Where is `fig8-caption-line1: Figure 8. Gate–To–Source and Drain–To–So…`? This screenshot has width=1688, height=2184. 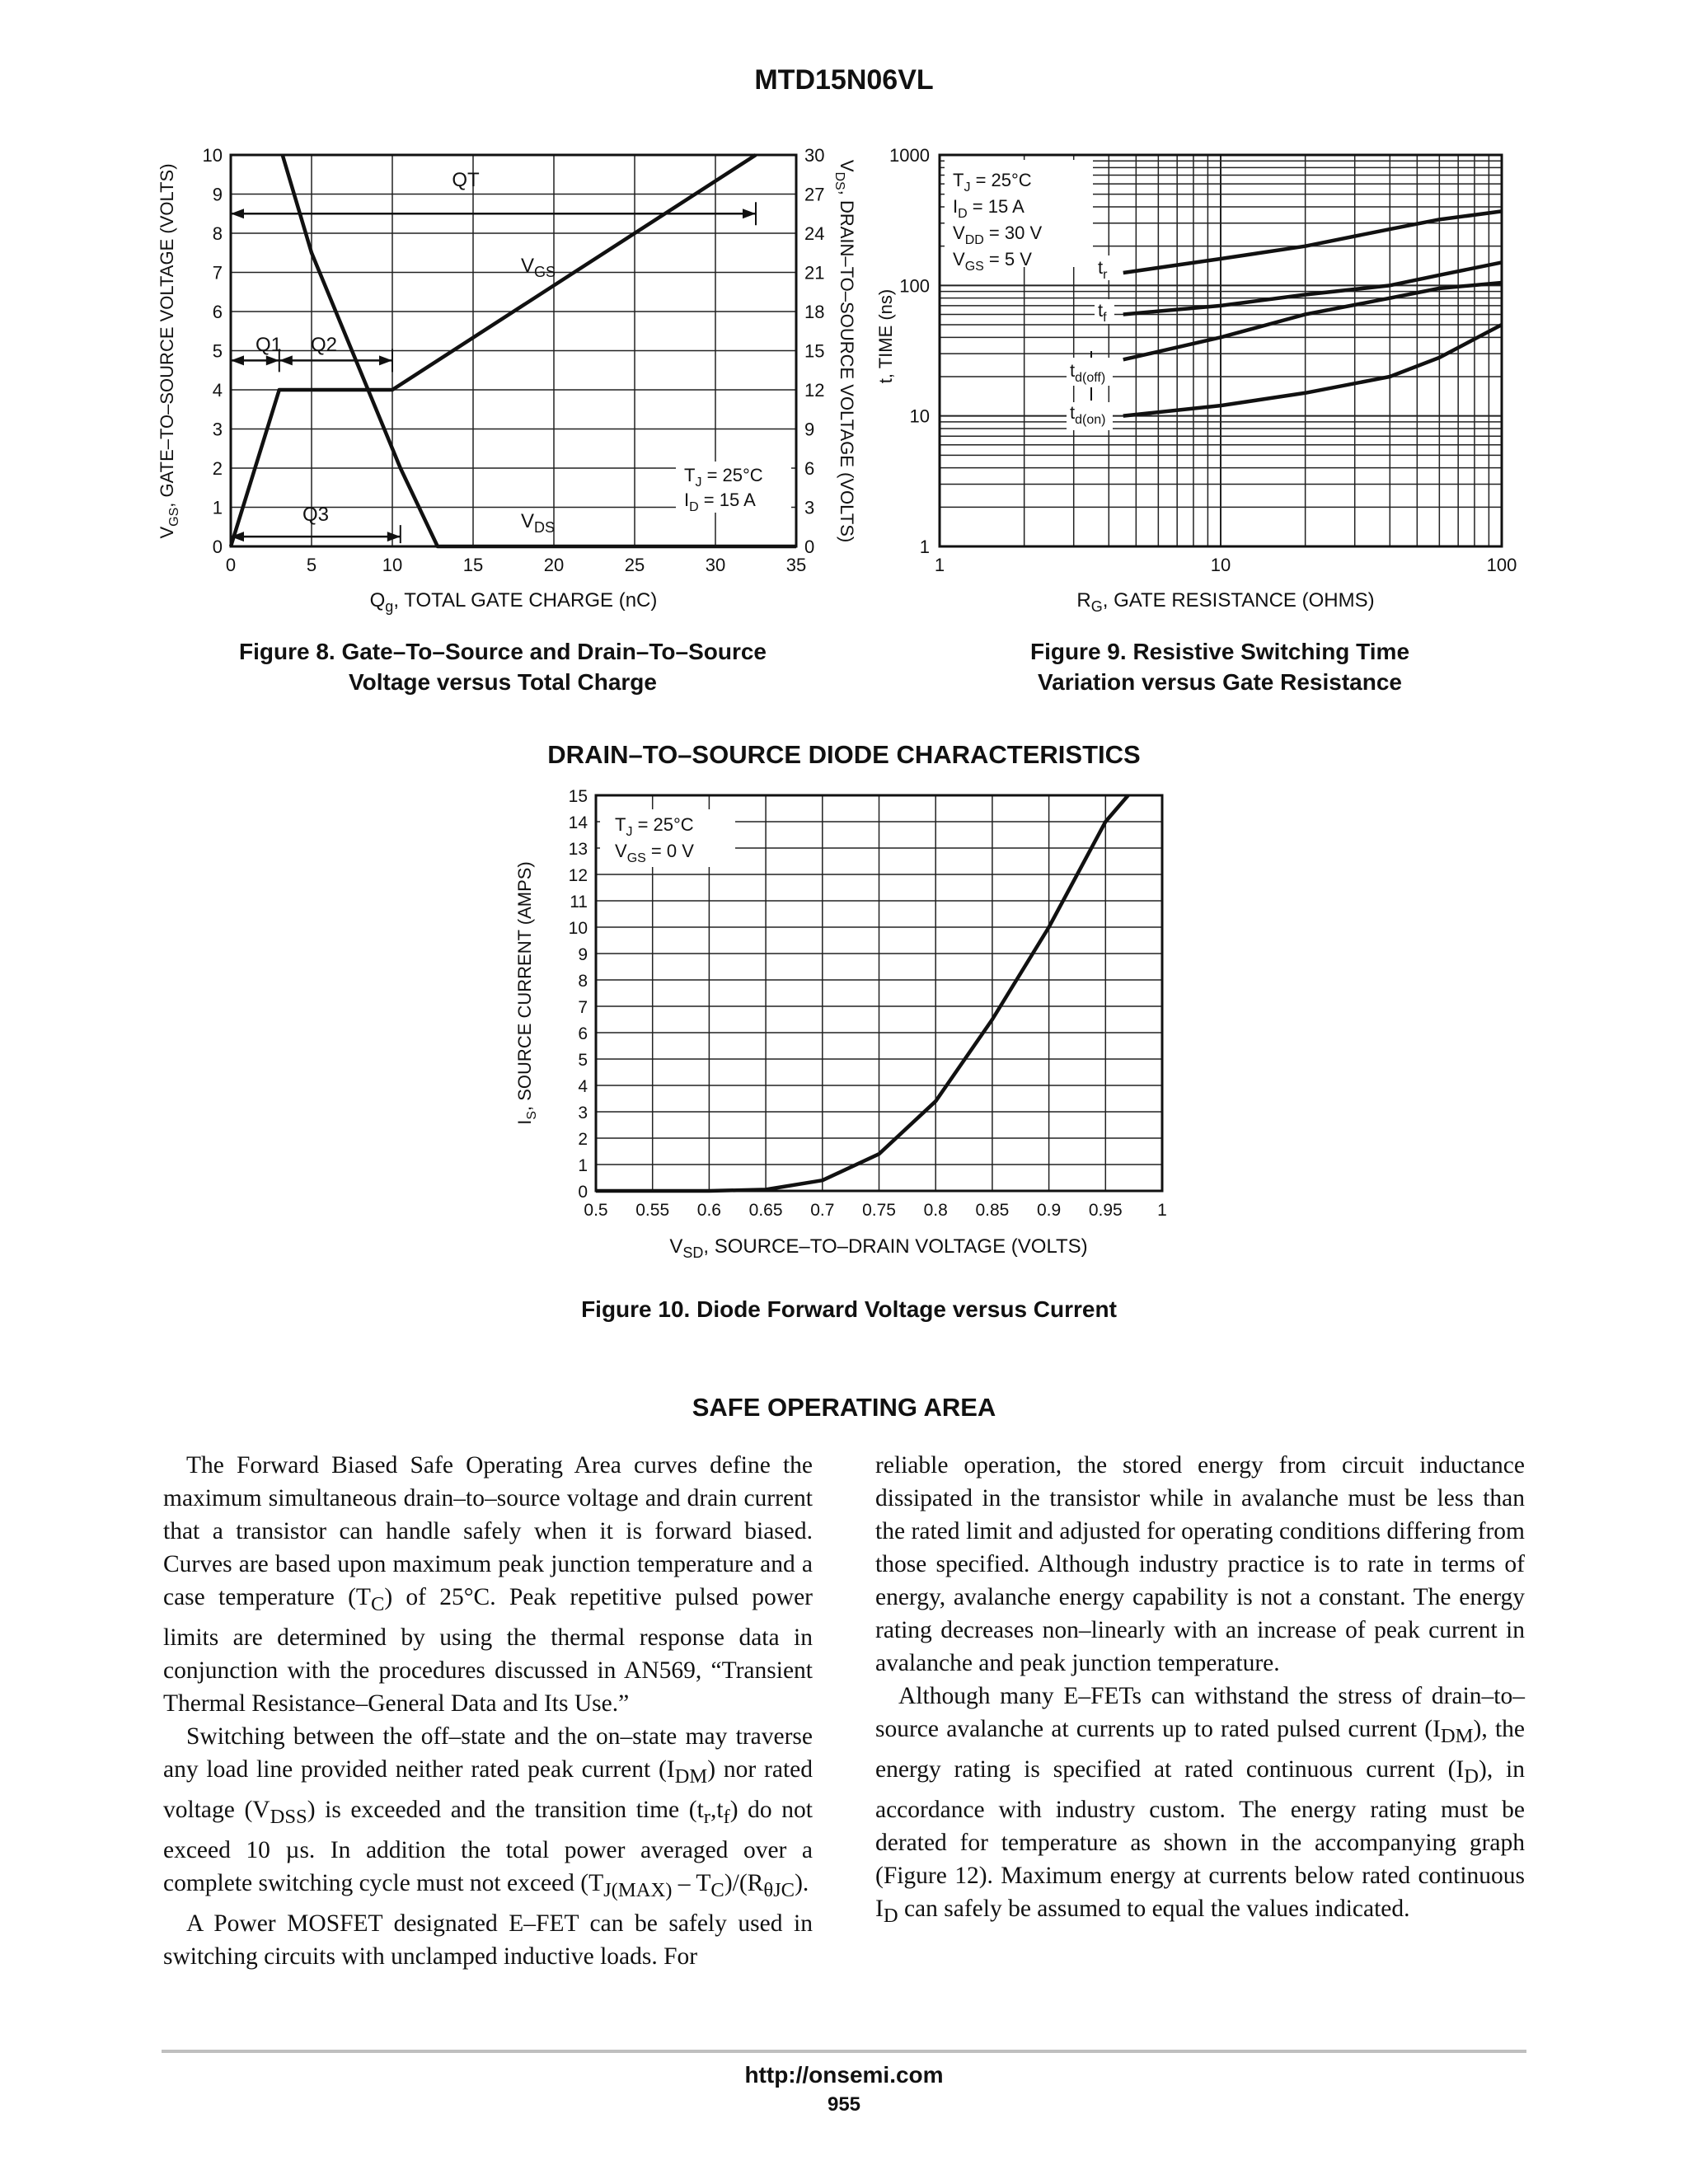
fig8-caption-line1: Figure 8. Gate–To–Source and Drain–To–So… is located at coordinates (502, 651).